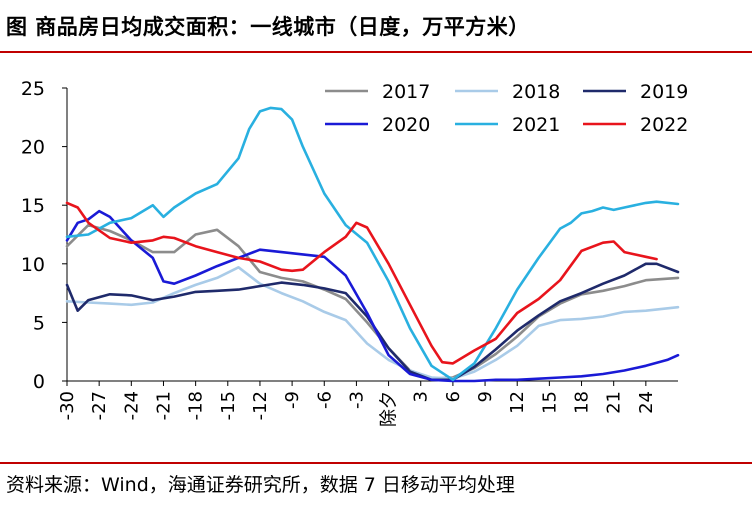  What do you see at coordinates (536, 125) in the screenshot?
I see `legend-label-2021: 2021` at bounding box center [536, 125].